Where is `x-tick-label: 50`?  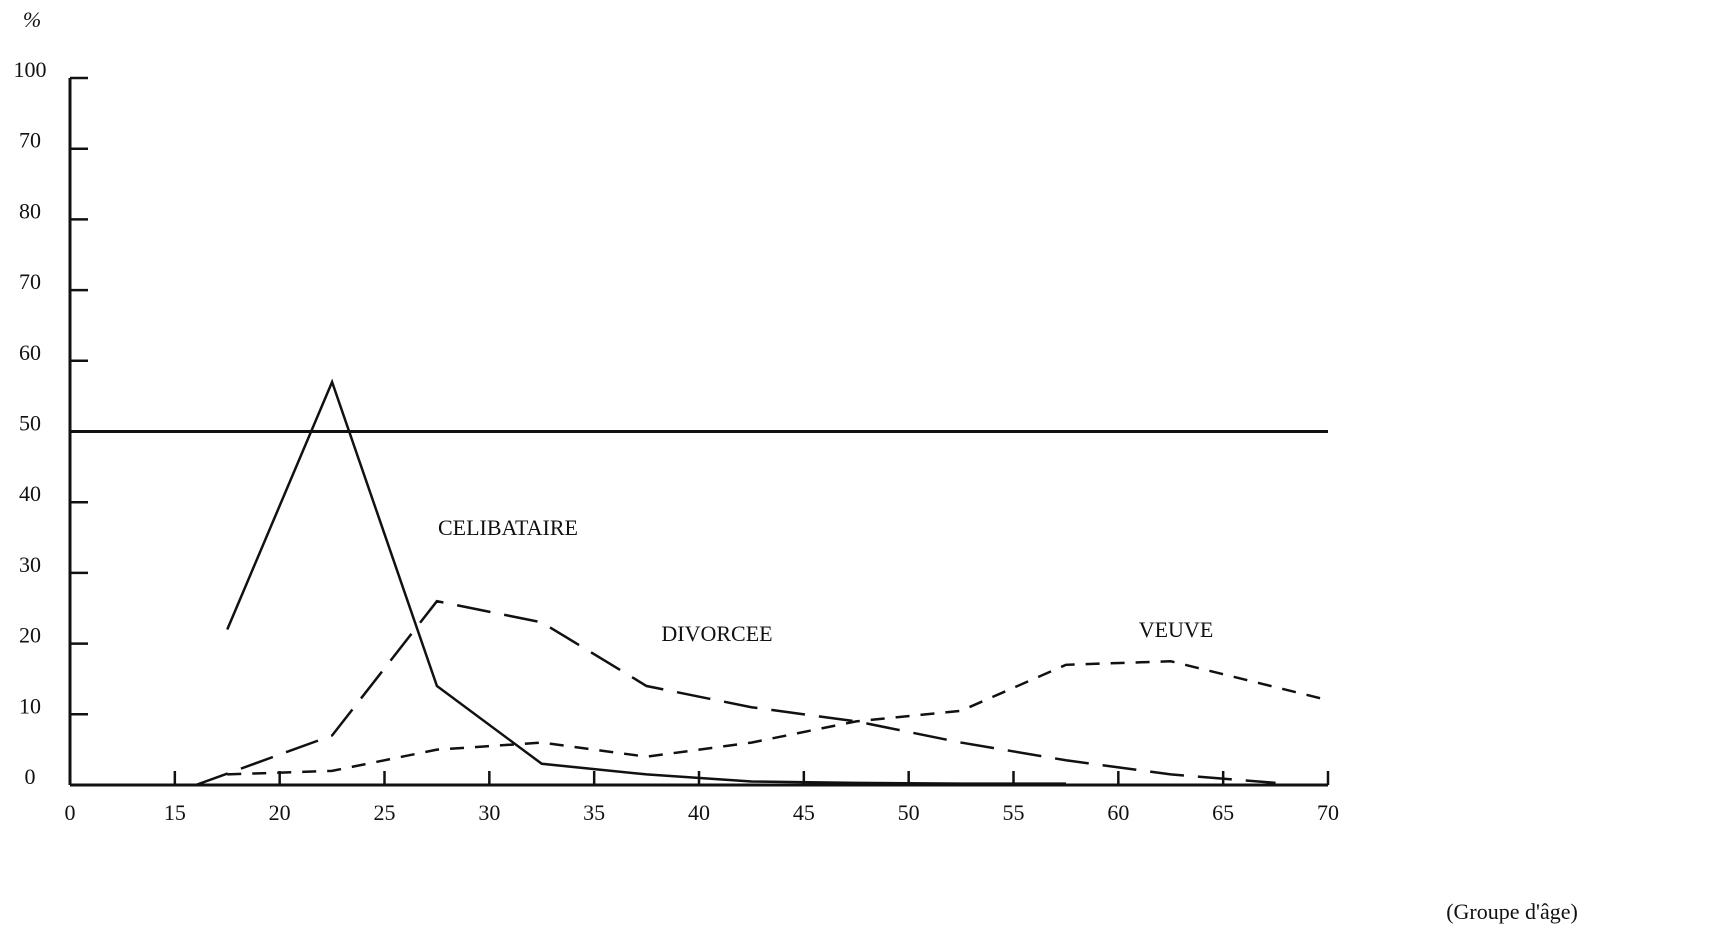
x-tick-label: 50 is located at coordinates (909, 812).